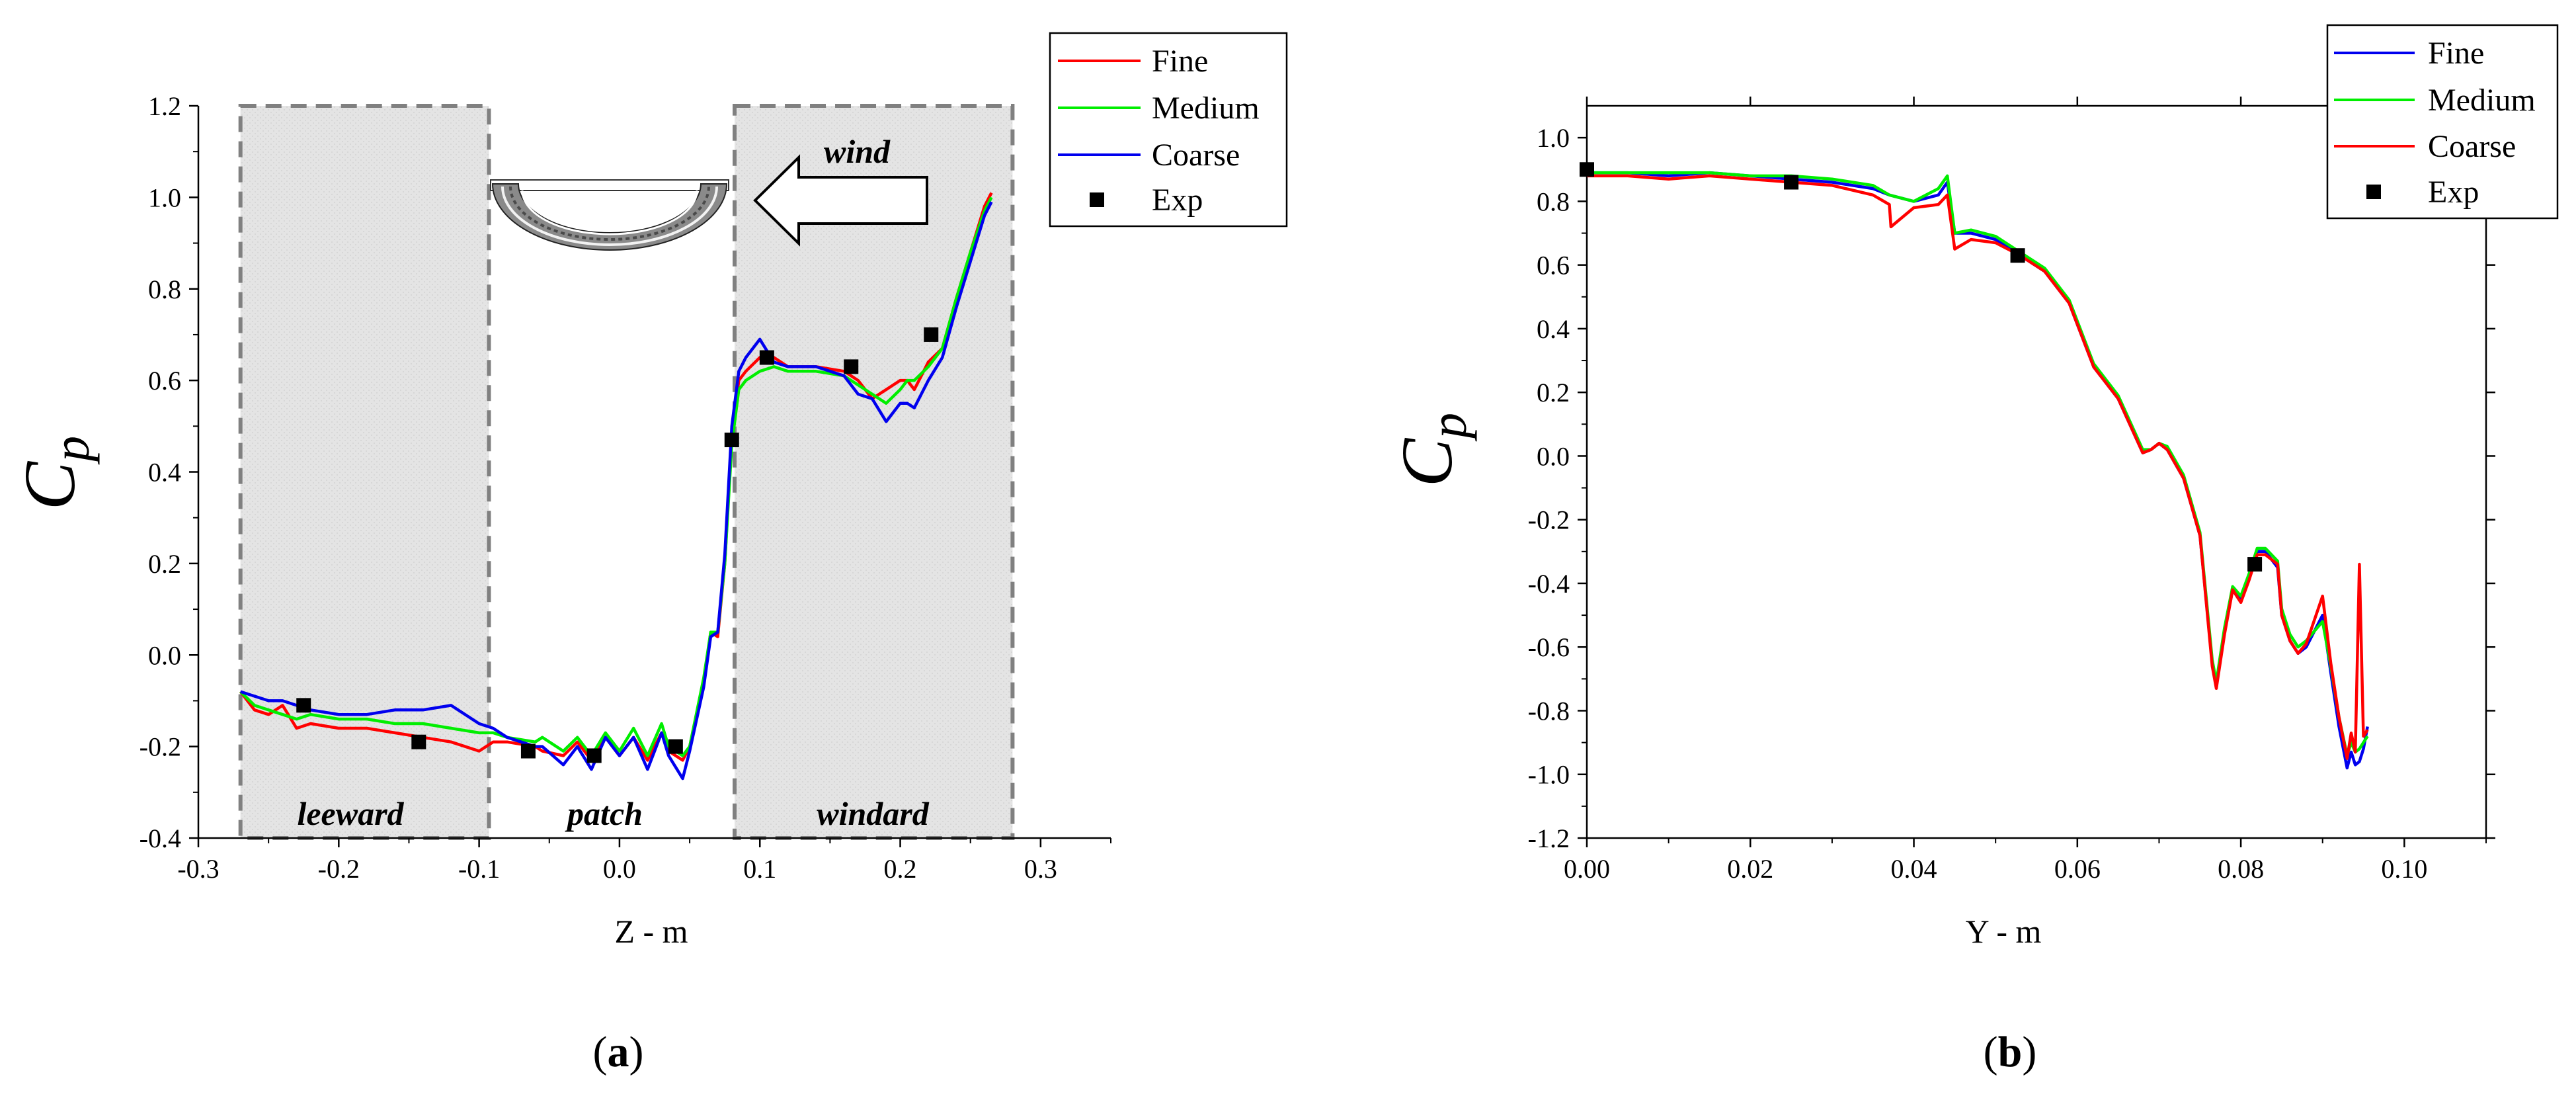 Image resolution: width=2576 pixels, height=1098 pixels. Describe the element at coordinates (2004, 931) in the screenshot. I see `x-axis-label: Y - m` at that location.